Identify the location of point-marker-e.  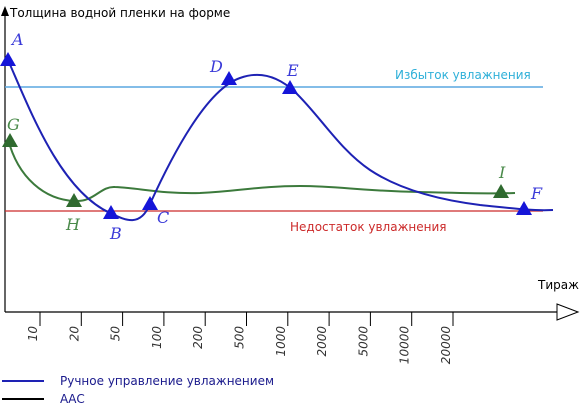
(290, 87).